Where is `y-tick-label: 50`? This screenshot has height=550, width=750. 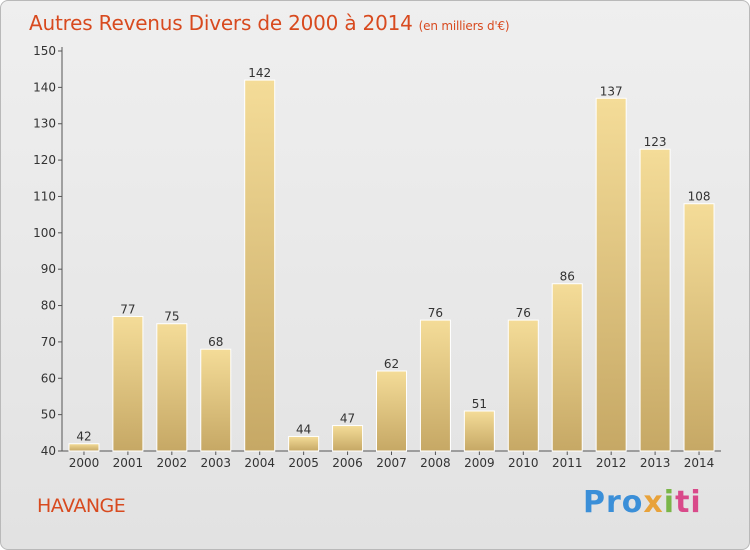 y-tick-label: 50 is located at coordinates (48, 415).